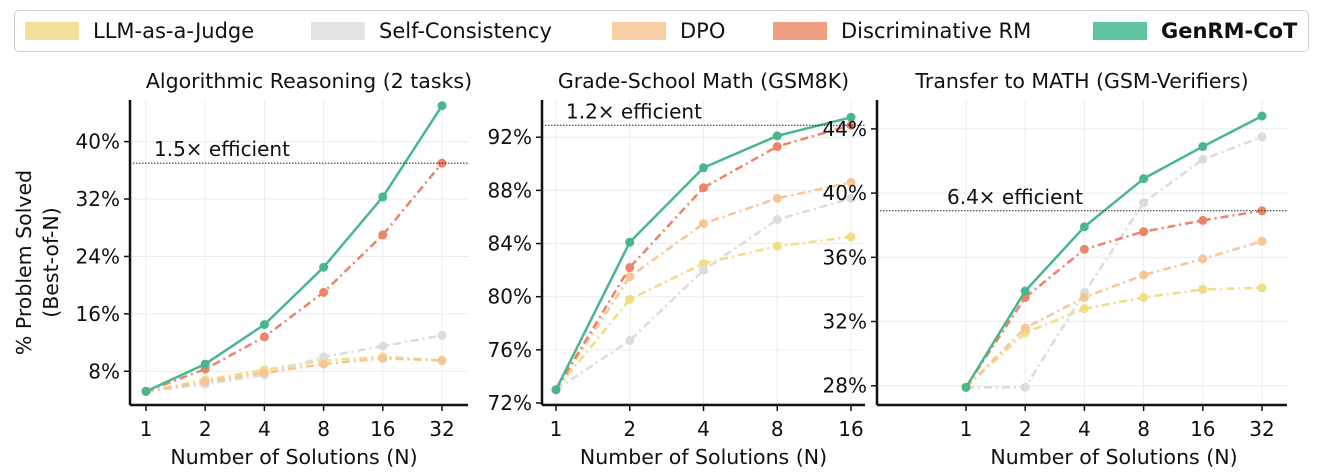  What do you see at coordinates (510, 403) in the screenshot?
I see `y-tick-label: 72%` at bounding box center [510, 403].